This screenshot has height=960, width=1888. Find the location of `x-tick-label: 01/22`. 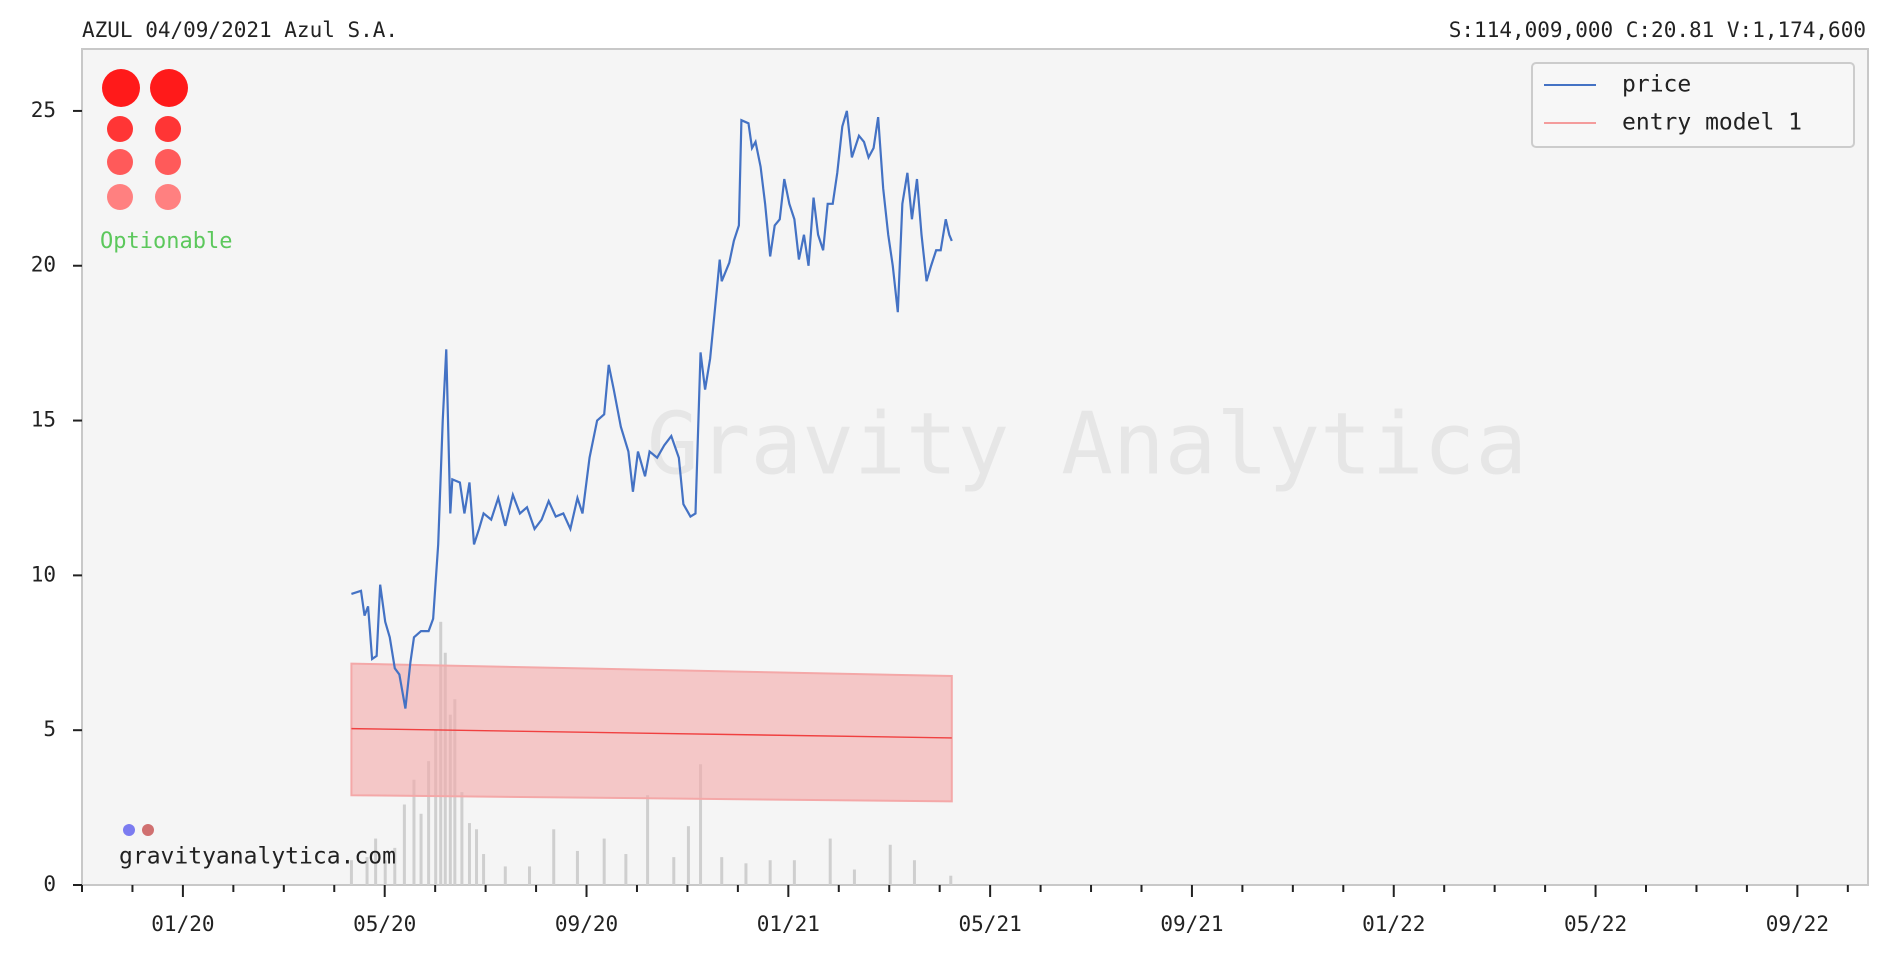

x-tick-label: 01/22 is located at coordinates (1393, 924).